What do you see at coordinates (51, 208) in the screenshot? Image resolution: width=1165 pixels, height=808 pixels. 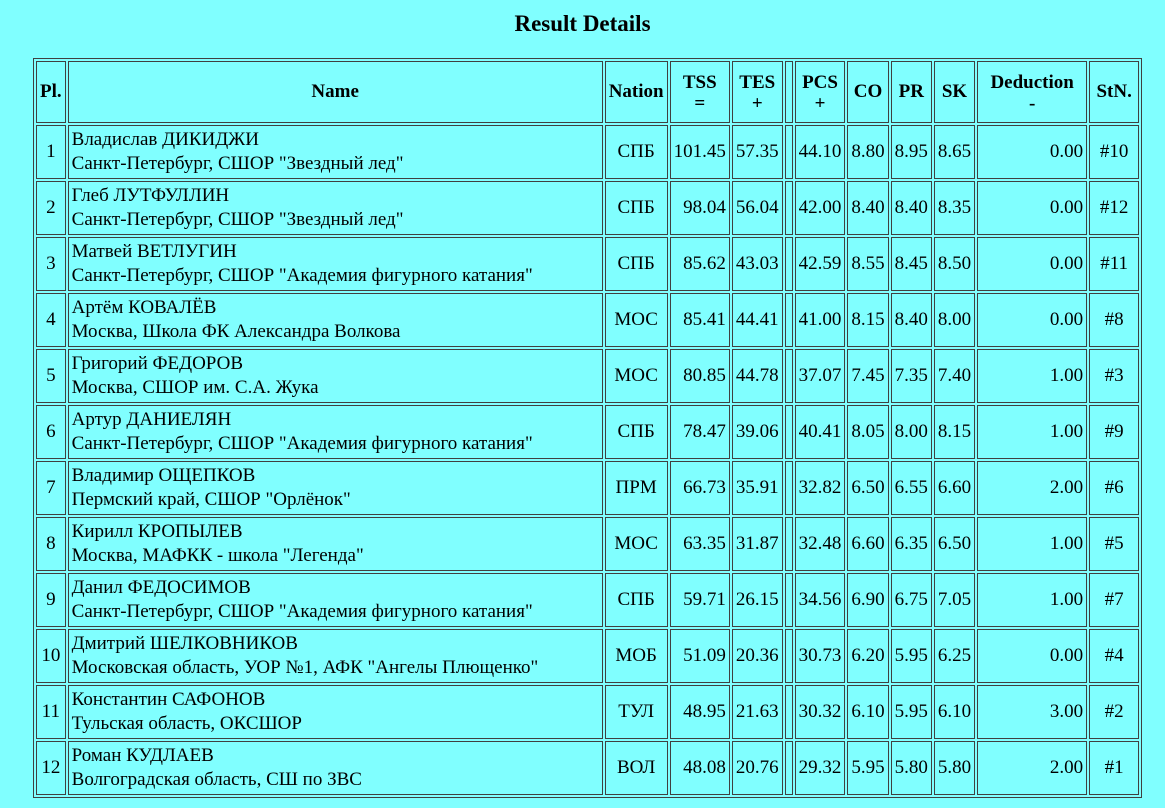 I see `place-cell: 2` at bounding box center [51, 208].